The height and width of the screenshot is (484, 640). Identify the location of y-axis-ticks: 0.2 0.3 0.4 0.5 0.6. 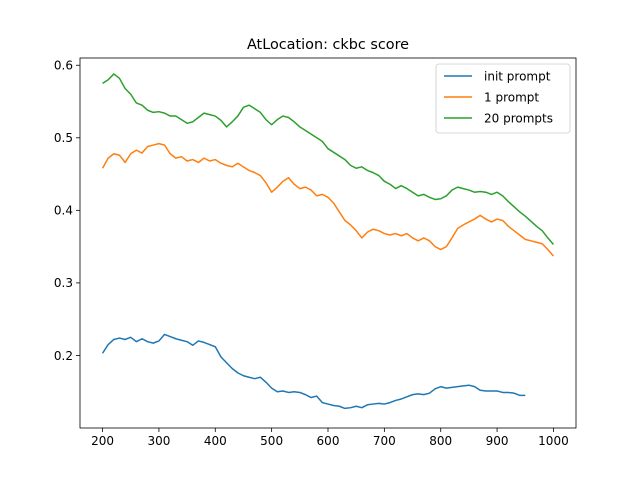
(67, 211).